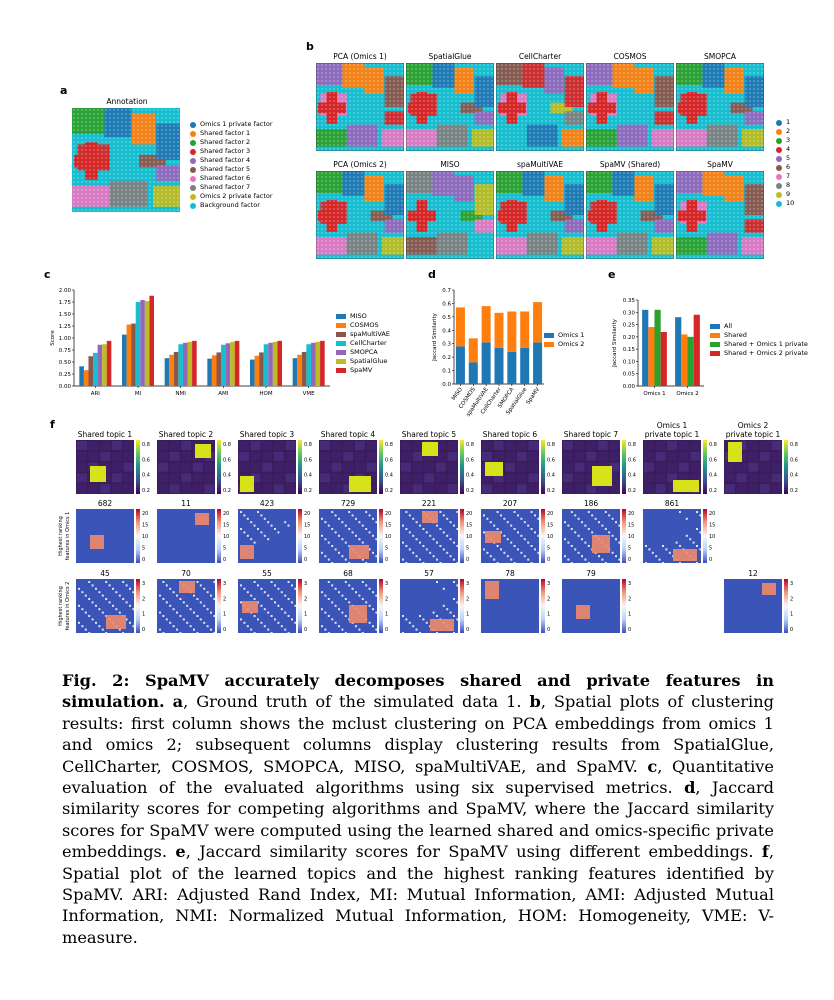  Describe the element at coordinates (305, 615) in the screenshot. I see `colorbar-tick: 1` at that location.